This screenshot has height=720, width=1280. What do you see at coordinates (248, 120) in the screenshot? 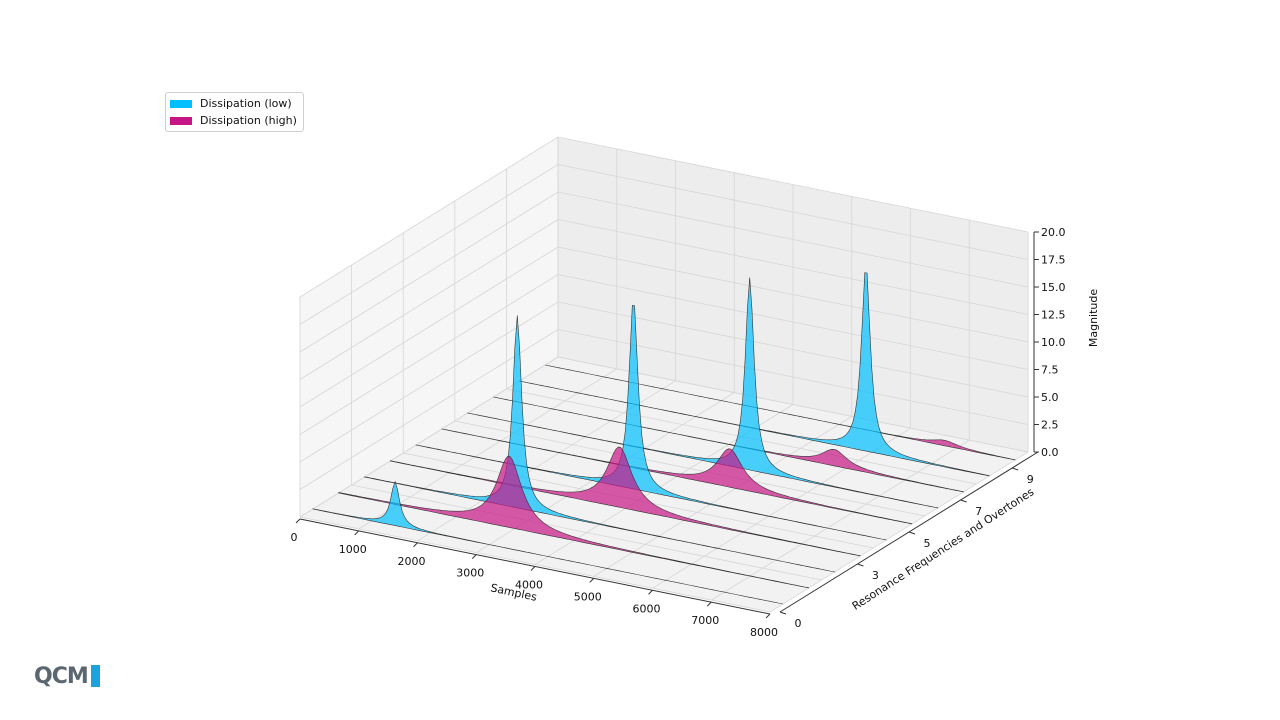
I see `legend-label-high: Dissipation (high)` at bounding box center [248, 120].